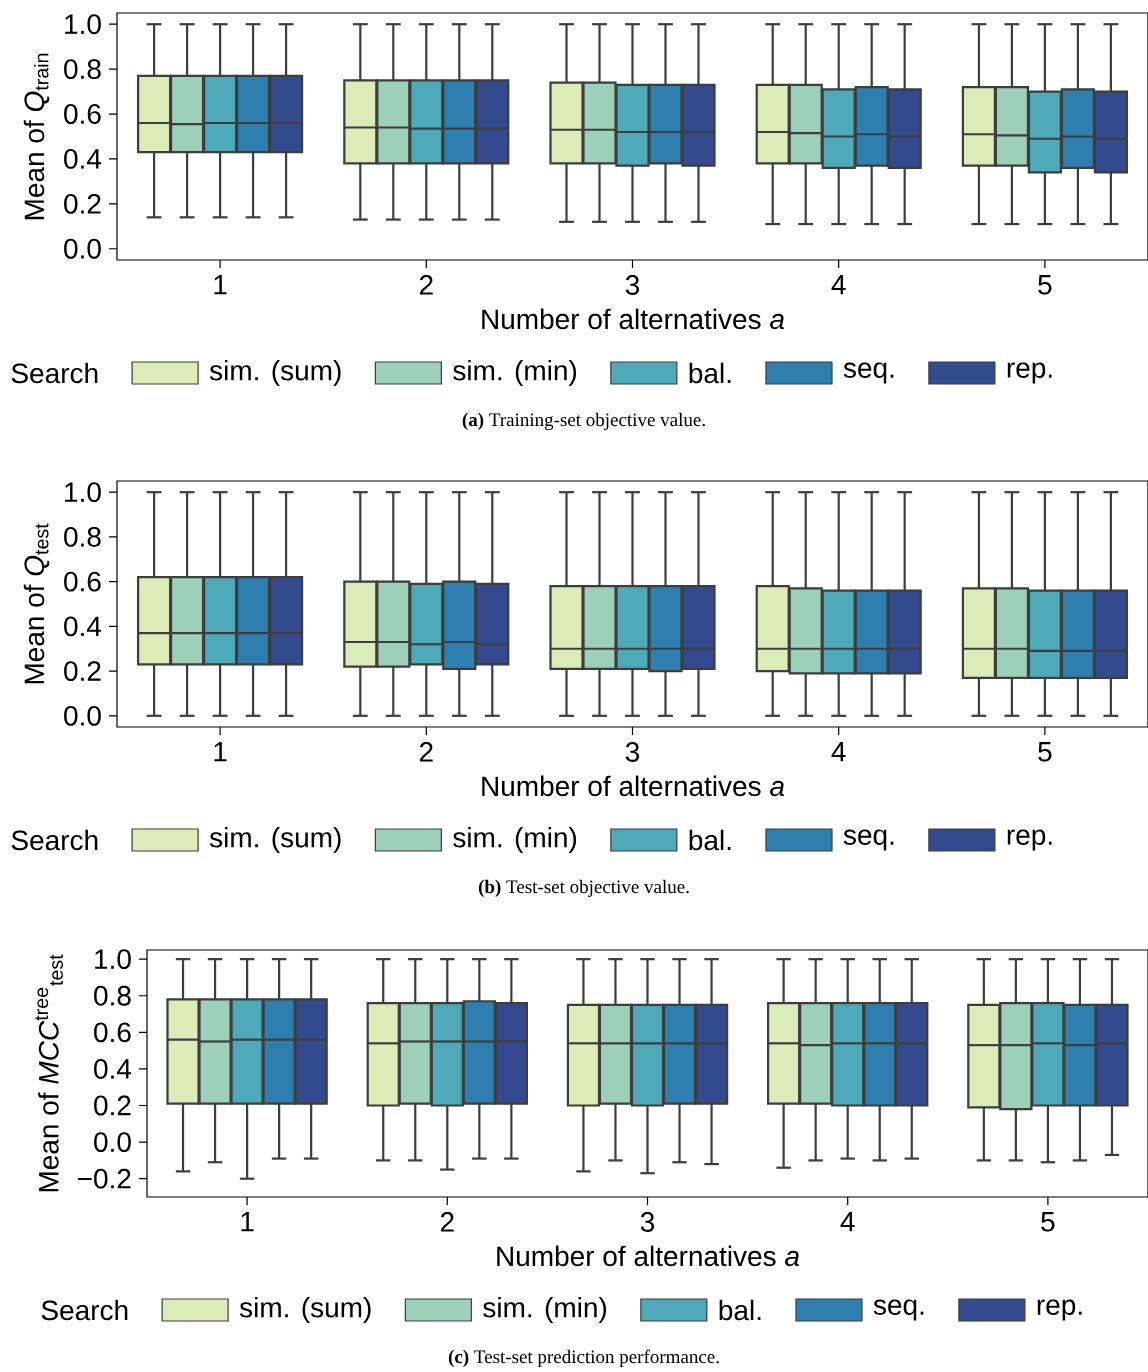 The height and width of the screenshot is (1372, 1148). Describe the element at coordinates (104, 1178) in the screenshot. I see `y-tick-label: −0.2` at that location.